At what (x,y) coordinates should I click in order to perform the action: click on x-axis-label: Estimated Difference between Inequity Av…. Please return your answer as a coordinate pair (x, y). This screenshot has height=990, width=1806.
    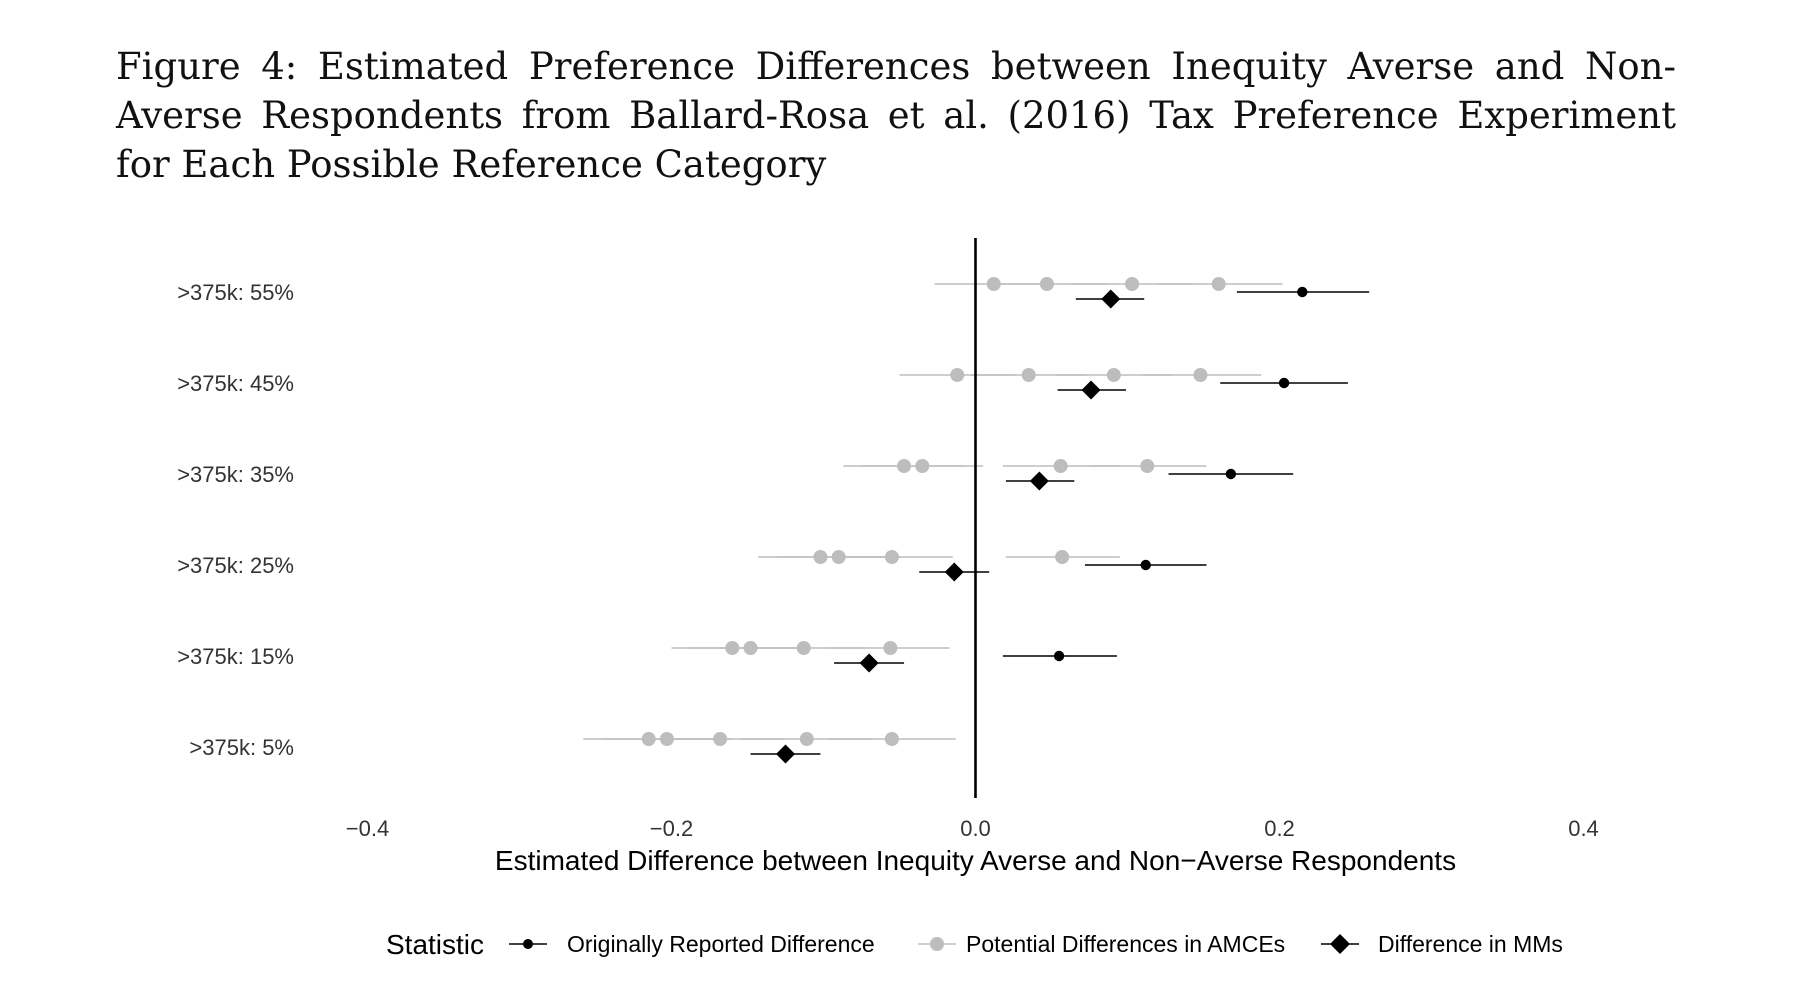
    Looking at the image, I should click on (975, 860).